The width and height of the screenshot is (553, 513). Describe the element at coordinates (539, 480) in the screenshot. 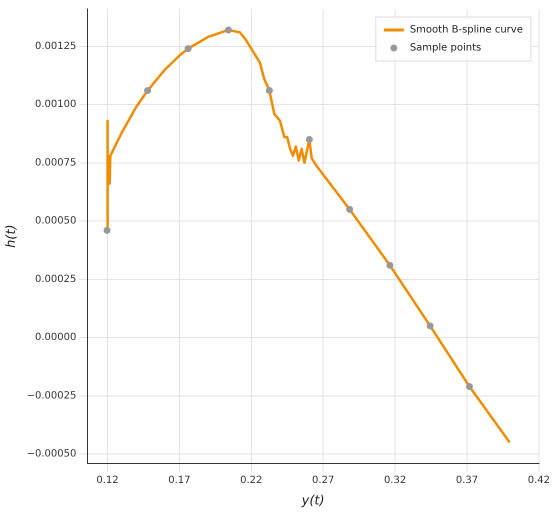

I see `x-tick-label: 0.42` at that location.